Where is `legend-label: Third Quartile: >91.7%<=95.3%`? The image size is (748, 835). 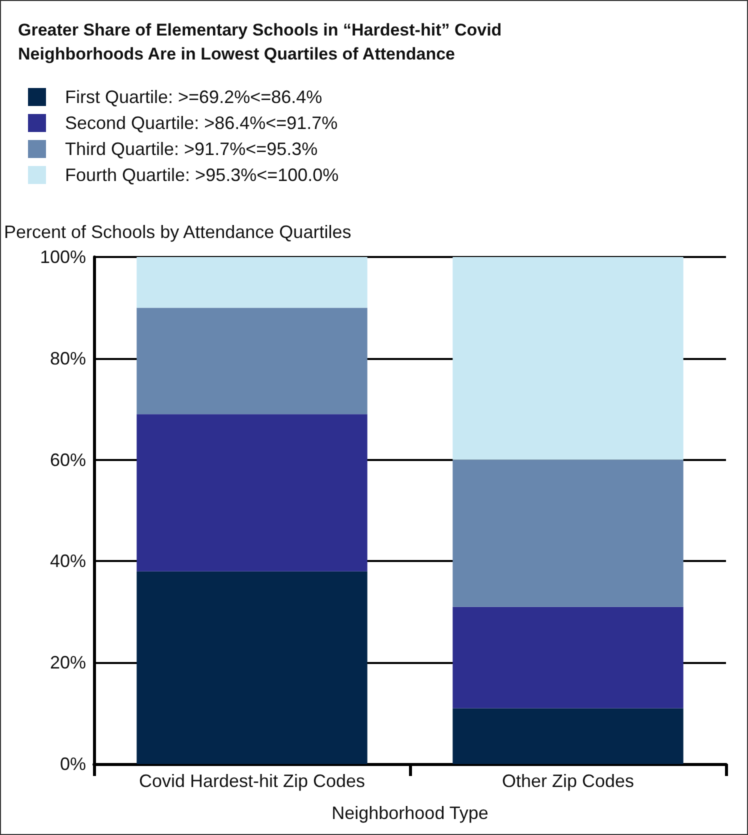
legend-label: Third Quartile: >91.7%<=95.3% is located at coordinates (191, 149).